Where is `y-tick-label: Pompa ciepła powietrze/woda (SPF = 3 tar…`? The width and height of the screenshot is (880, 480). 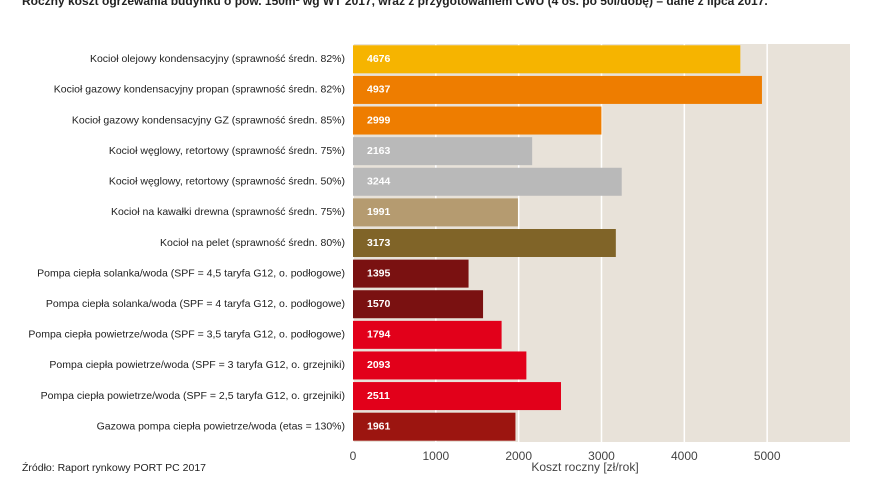
y-tick-label: Pompa ciepła powietrze/woda (SPF = 3 tar… is located at coordinates (197, 365).